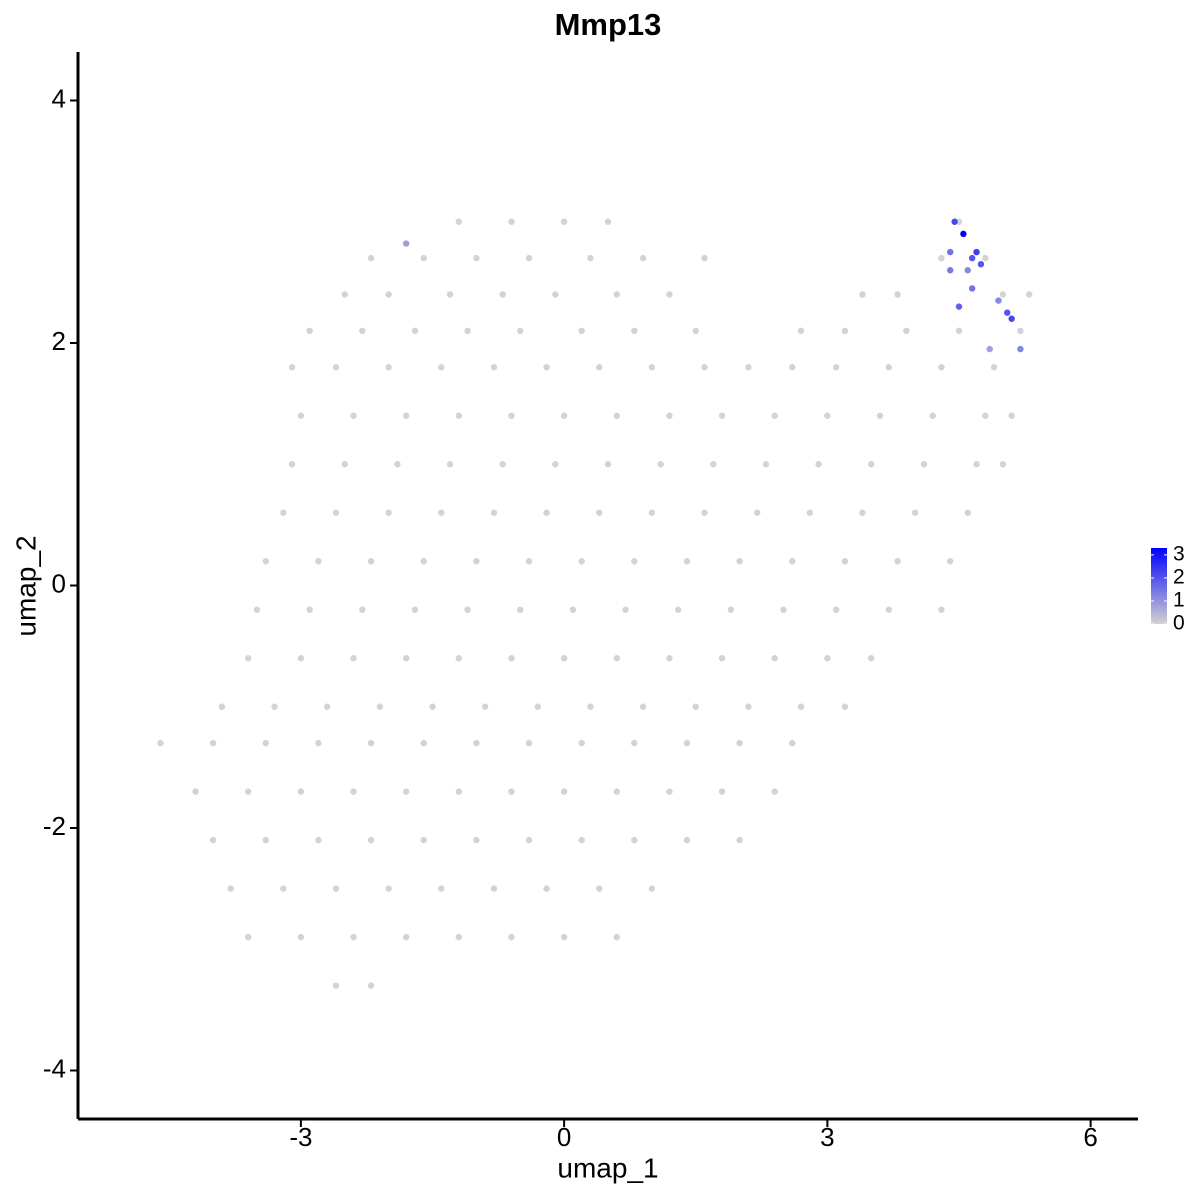 Image resolution: width=1200 pixels, height=1200 pixels. I want to click on x-axis-label: umap_1, so click(607, 1167).